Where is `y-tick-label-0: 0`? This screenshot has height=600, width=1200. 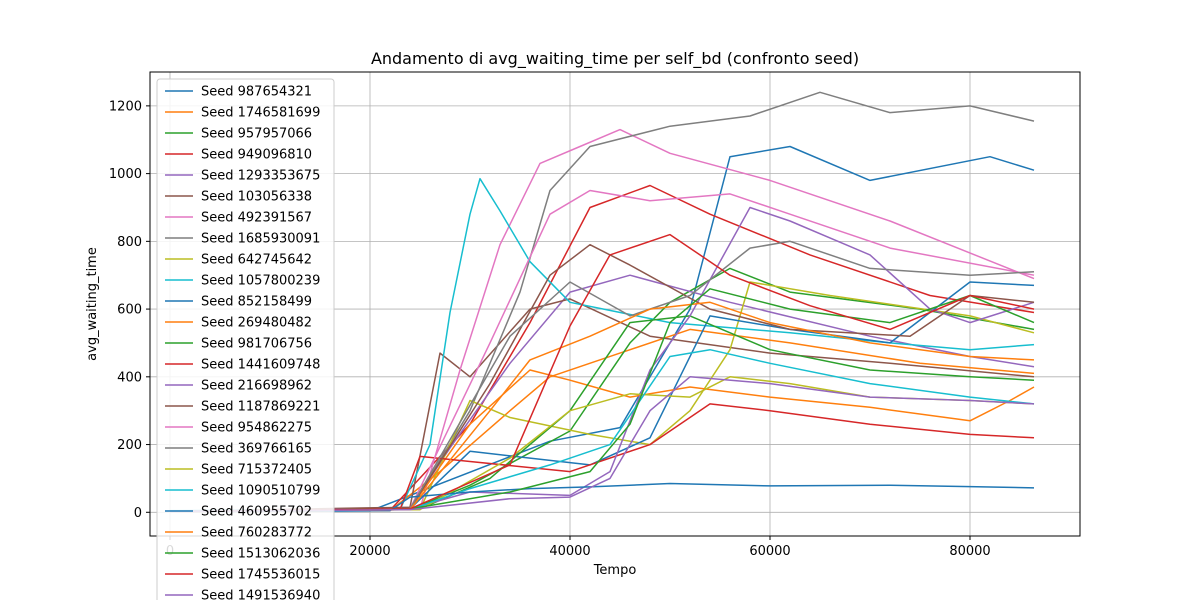
y-tick-label-0: 0 is located at coordinates (138, 513).